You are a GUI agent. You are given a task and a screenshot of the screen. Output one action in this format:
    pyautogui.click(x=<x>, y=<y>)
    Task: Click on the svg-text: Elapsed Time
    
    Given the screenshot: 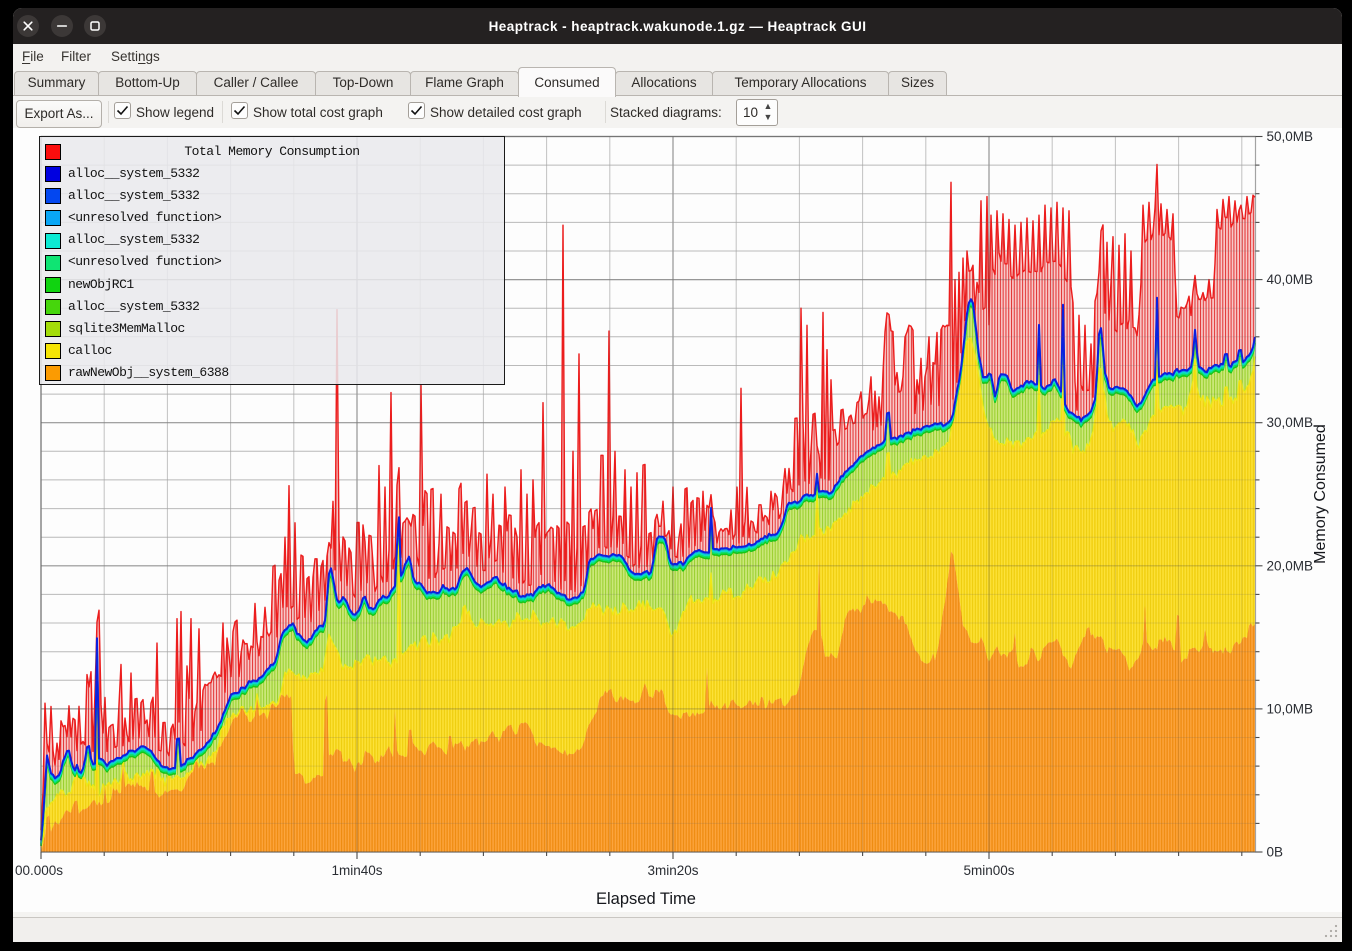 What is the action you would take?
    pyautogui.click(x=646, y=899)
    